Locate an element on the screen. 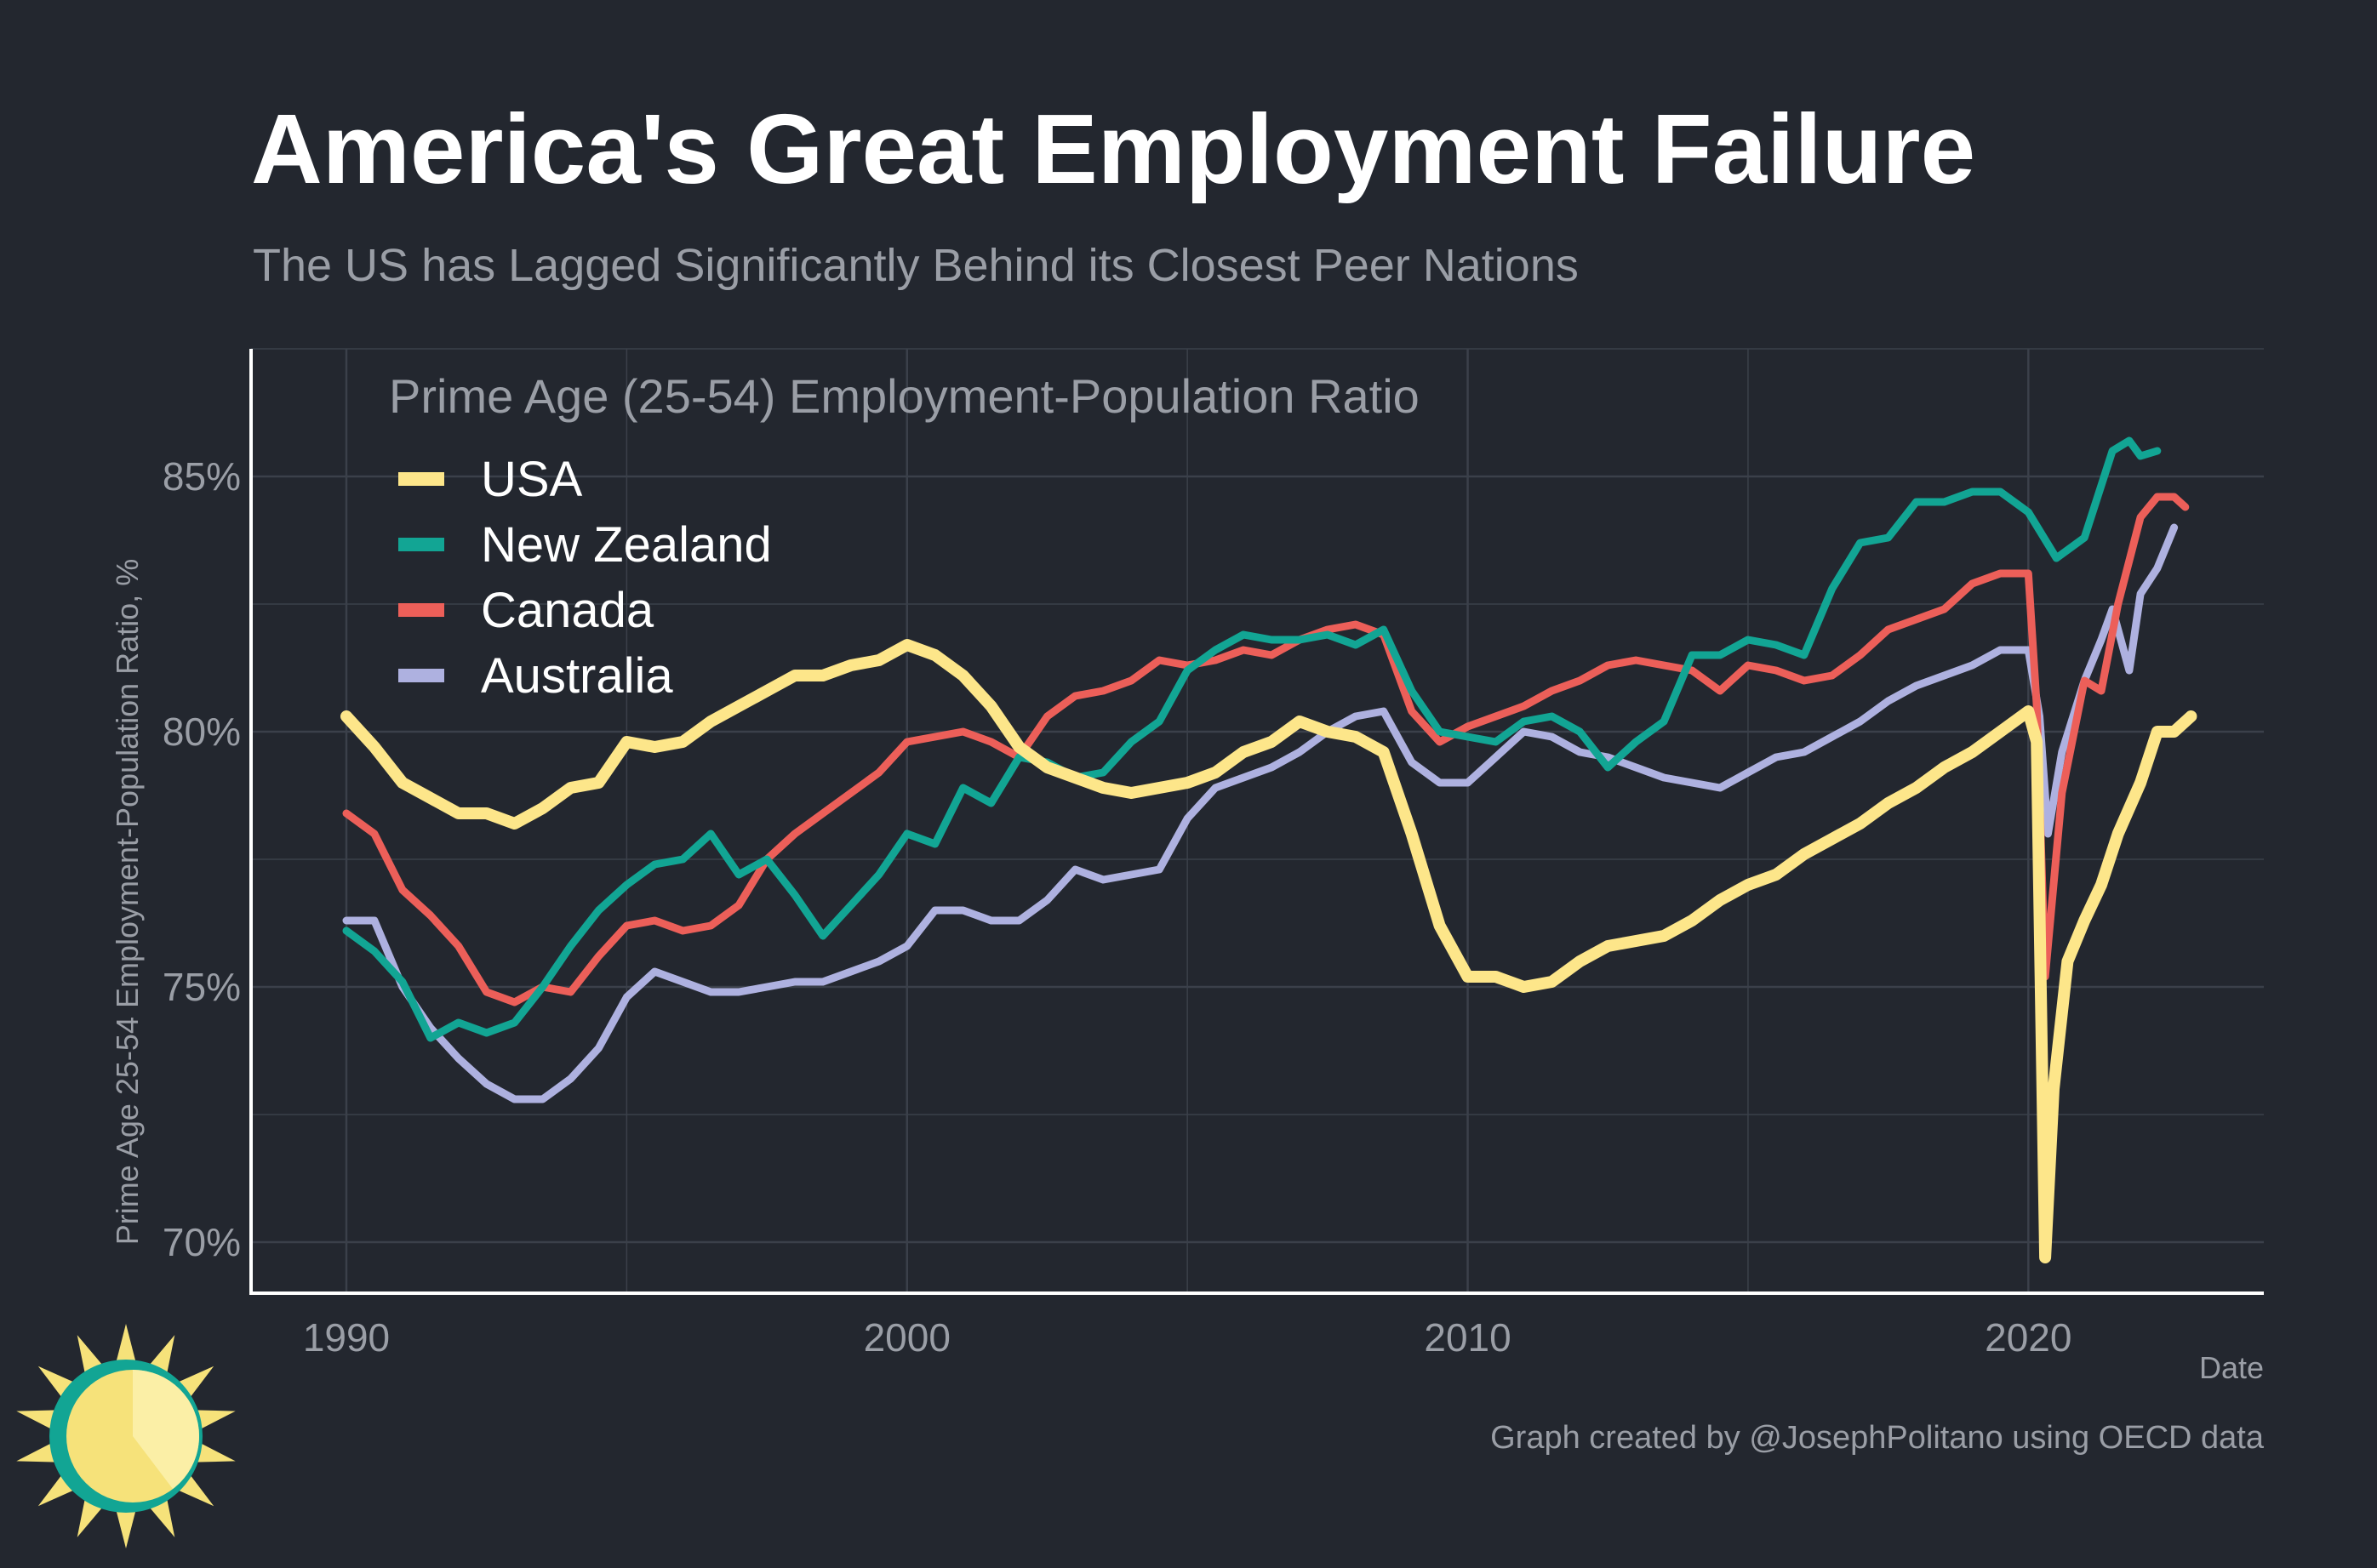 The image size is (2377, 1568). y-tick-label: 75% is located at coordinates (202, 987).